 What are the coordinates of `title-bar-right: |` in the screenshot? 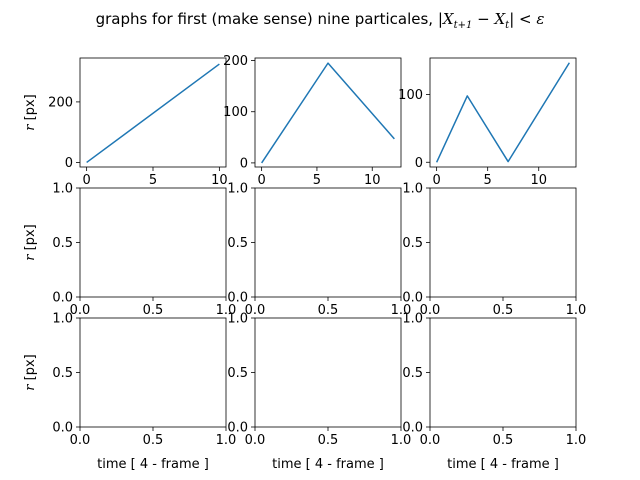 It's located at (511, 19).